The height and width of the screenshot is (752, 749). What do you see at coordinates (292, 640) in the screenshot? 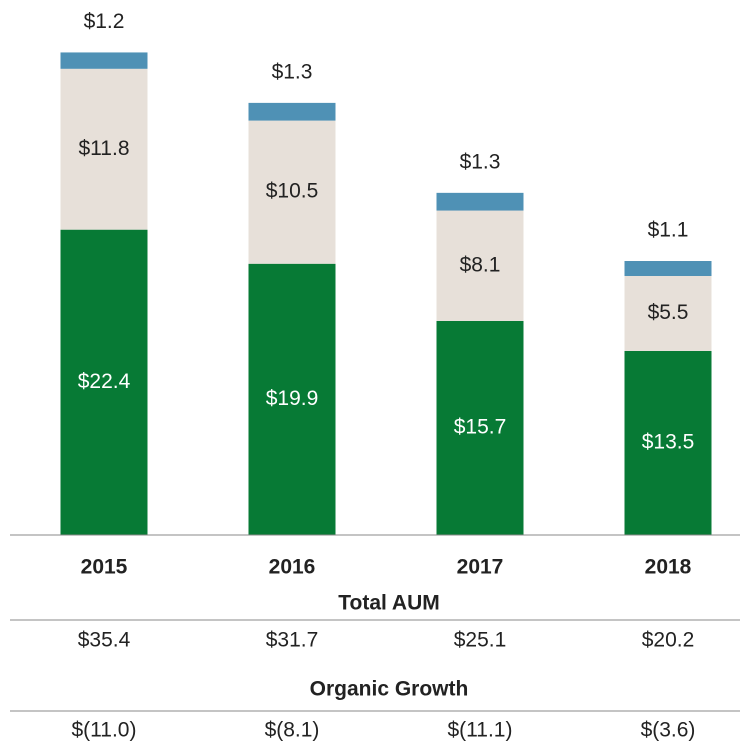
I see `table-value: $31.7` at bounding box center [292, 640].